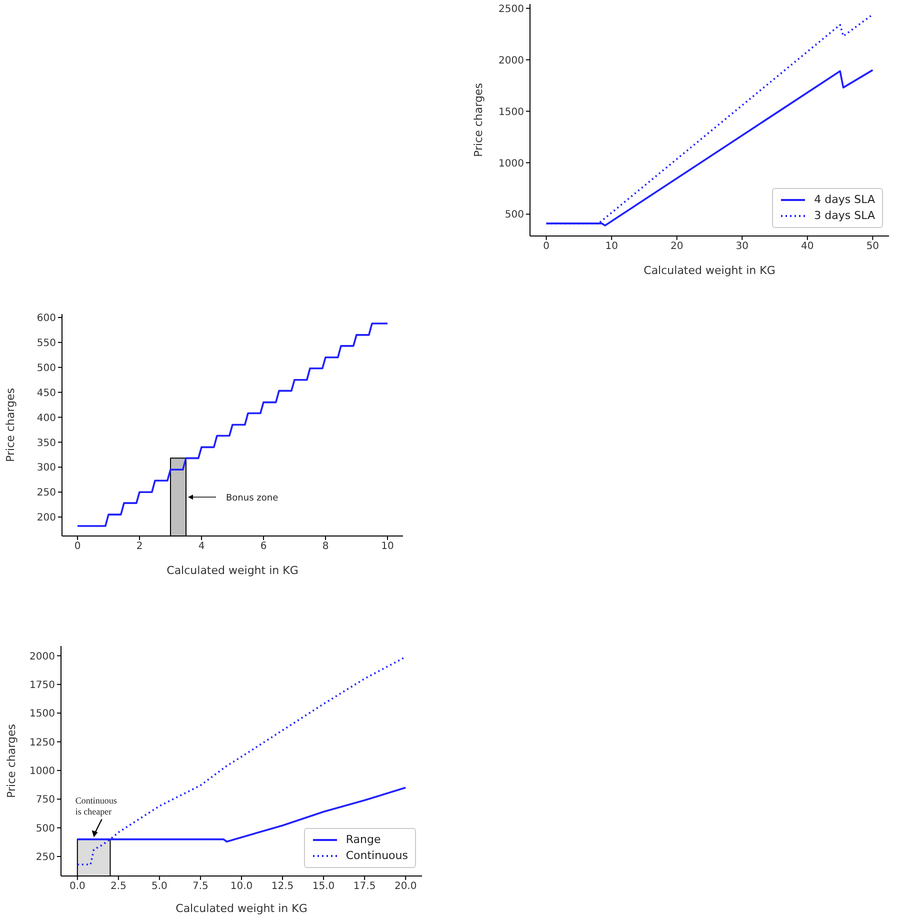 This screenshot has height=919, width=901. Describe the element at coordinates (46, 318) in the screenshot. I see `y-tick-label: 600` at that location.